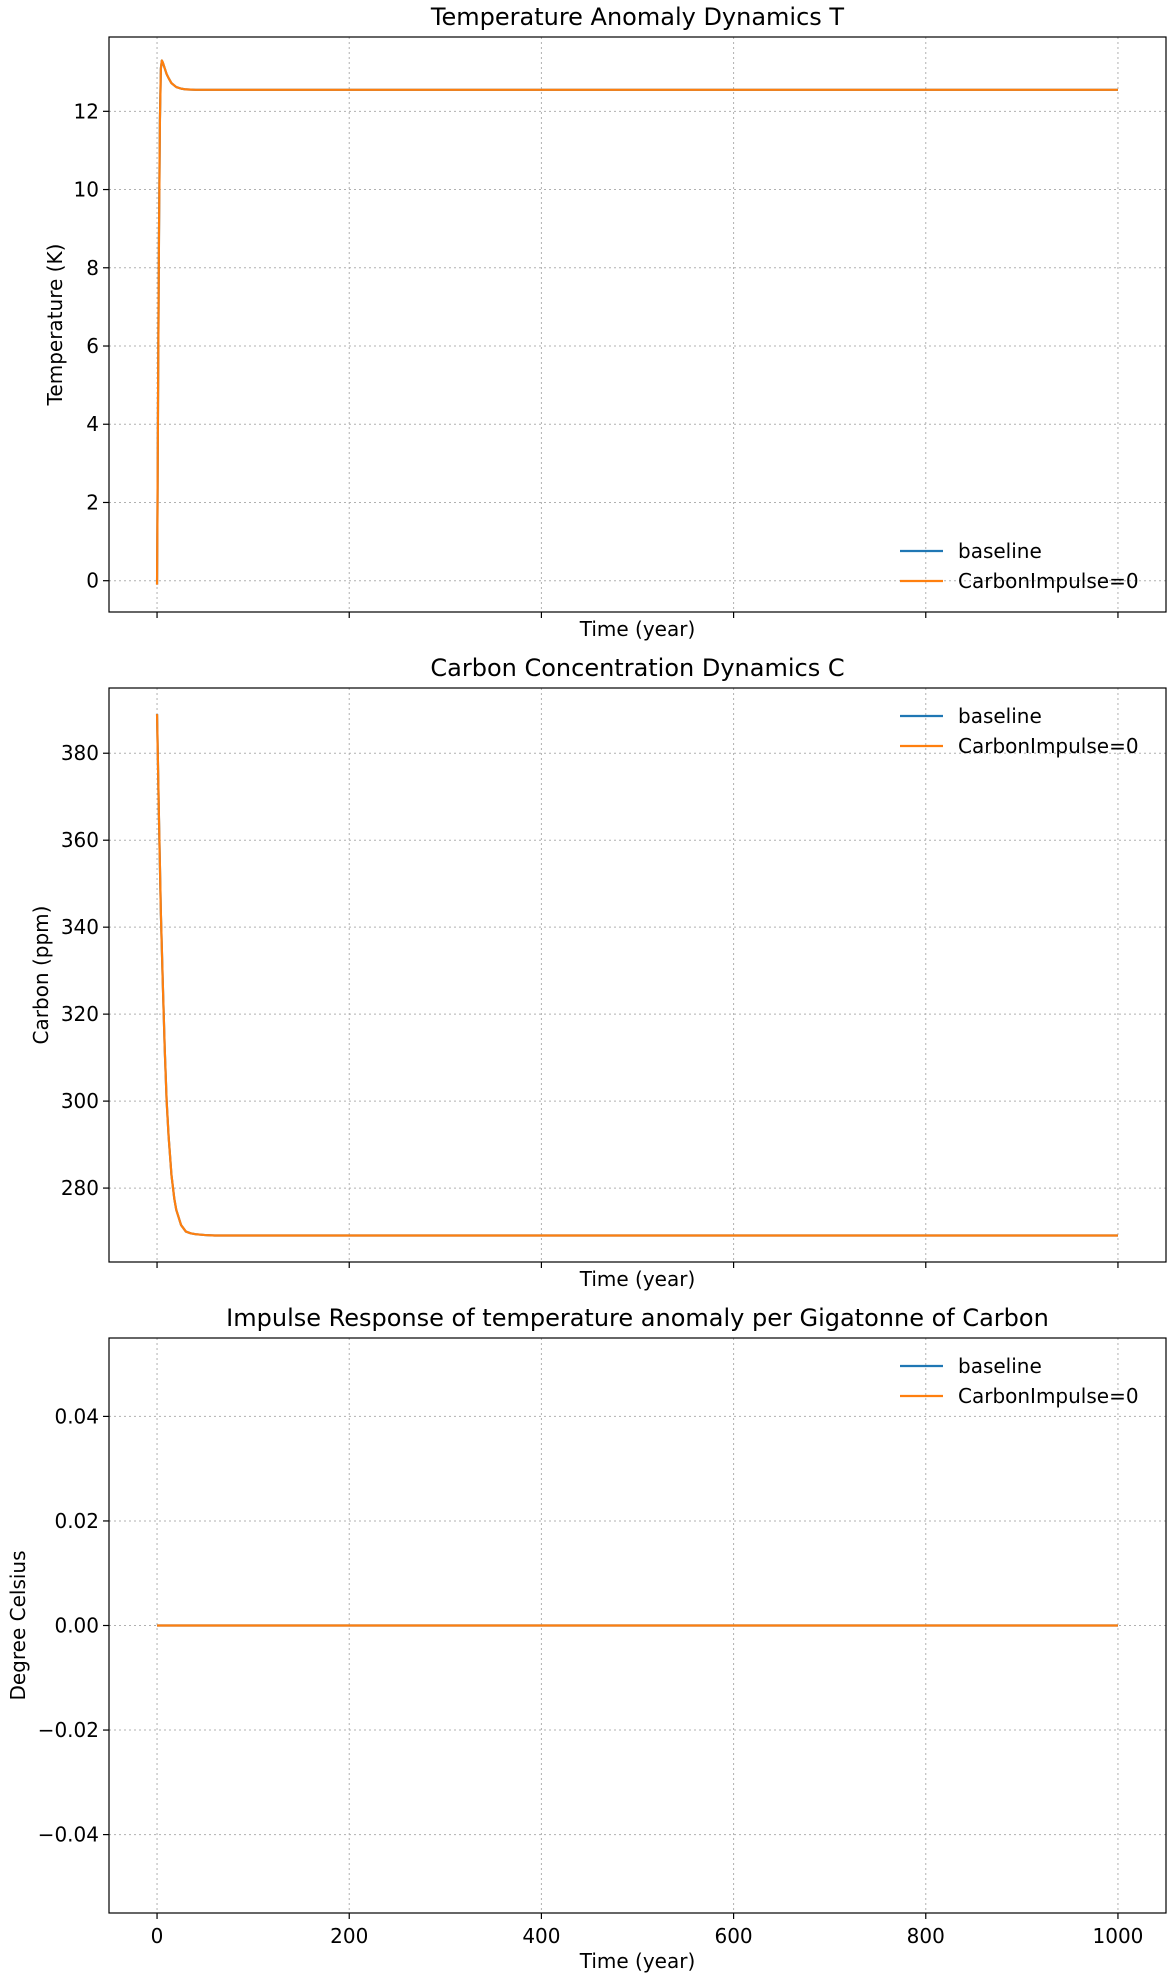 The width and height of the screenshot is (1175, 1975). I want to click on chart-title: Temperature Anomaly Dynamics T, so click(637, 17).